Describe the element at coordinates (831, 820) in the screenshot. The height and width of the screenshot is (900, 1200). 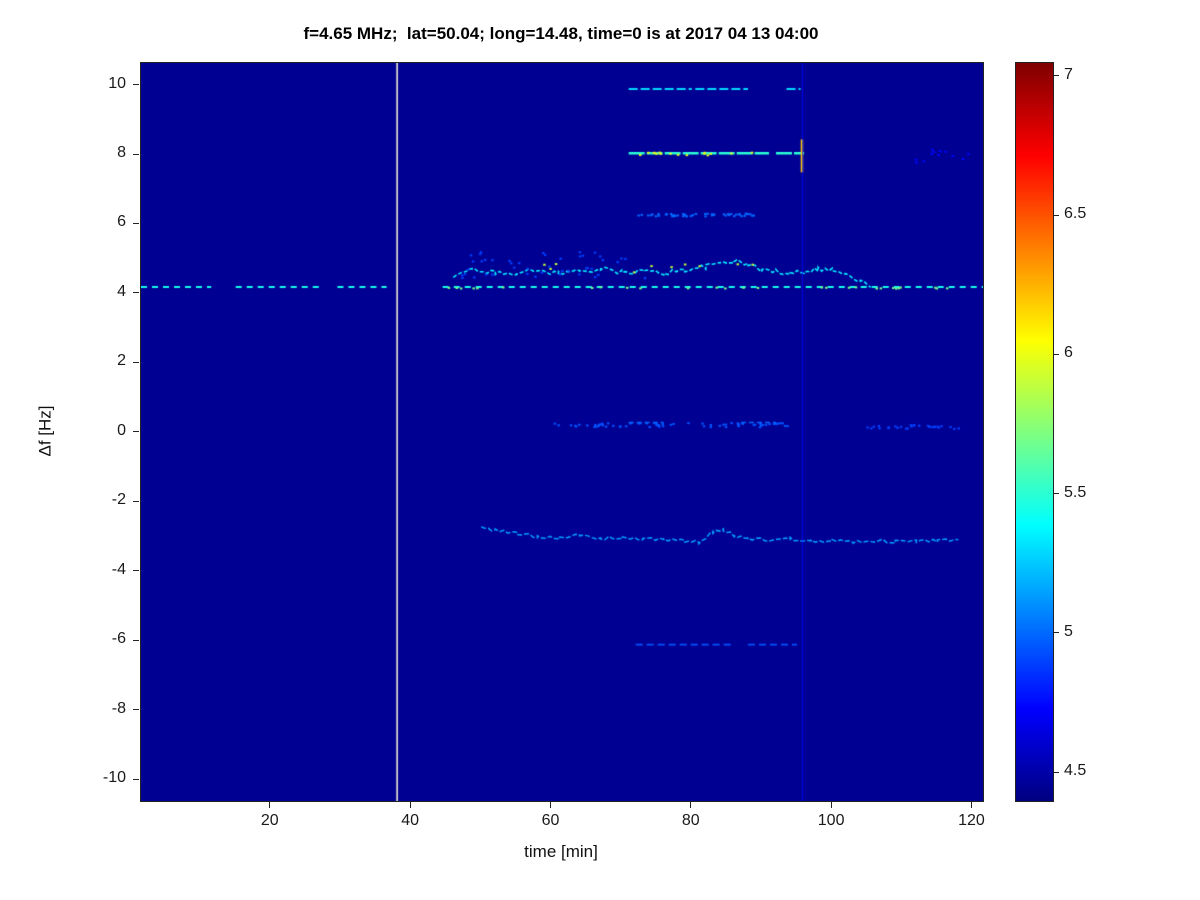
I see `x-tick-label: 100` at that location.